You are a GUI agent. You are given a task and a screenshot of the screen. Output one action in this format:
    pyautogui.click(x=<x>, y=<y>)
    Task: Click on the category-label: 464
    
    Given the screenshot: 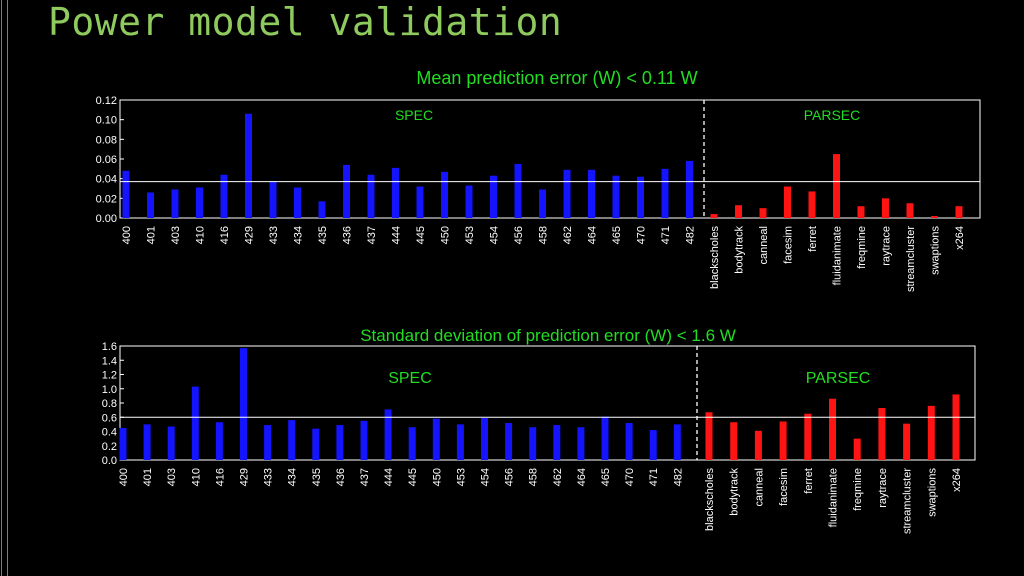 What is the action you would take?
    pyautogui.click(x=593, y=235)
    